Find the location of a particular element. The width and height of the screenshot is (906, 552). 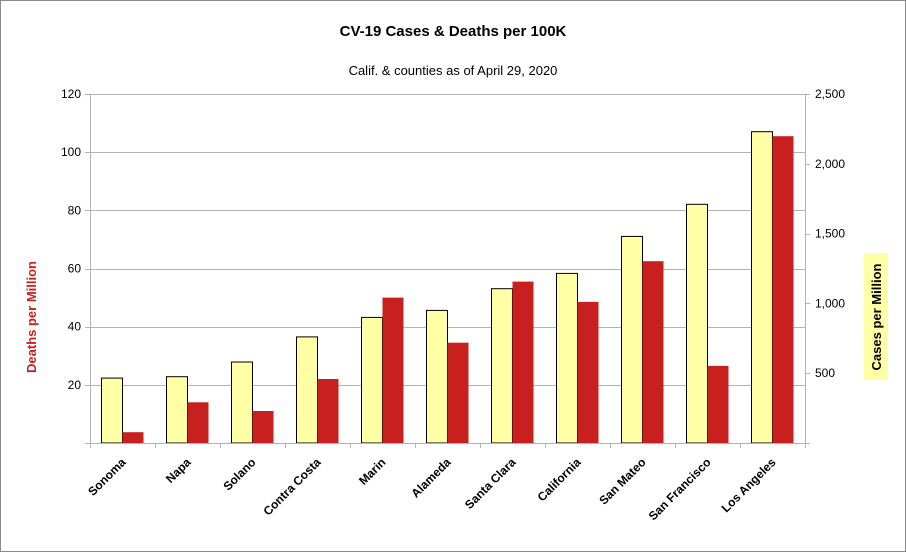

right-tick-label: 1,000 is located at coordinates (830, 303).